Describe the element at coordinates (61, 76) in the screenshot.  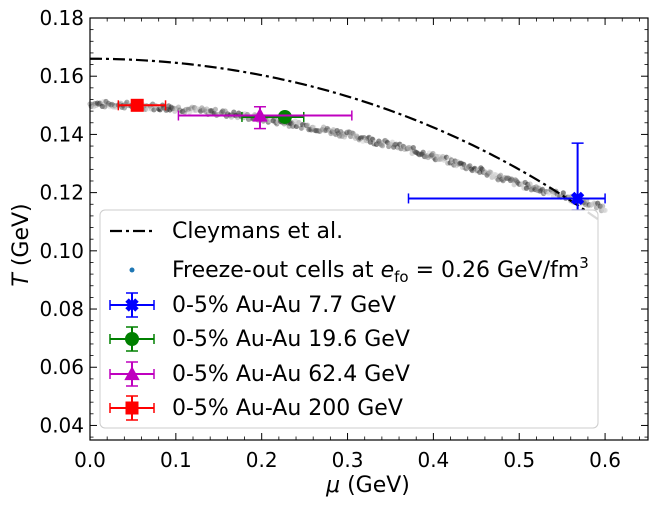
I see `y-tick-label: 0.16` at that location.